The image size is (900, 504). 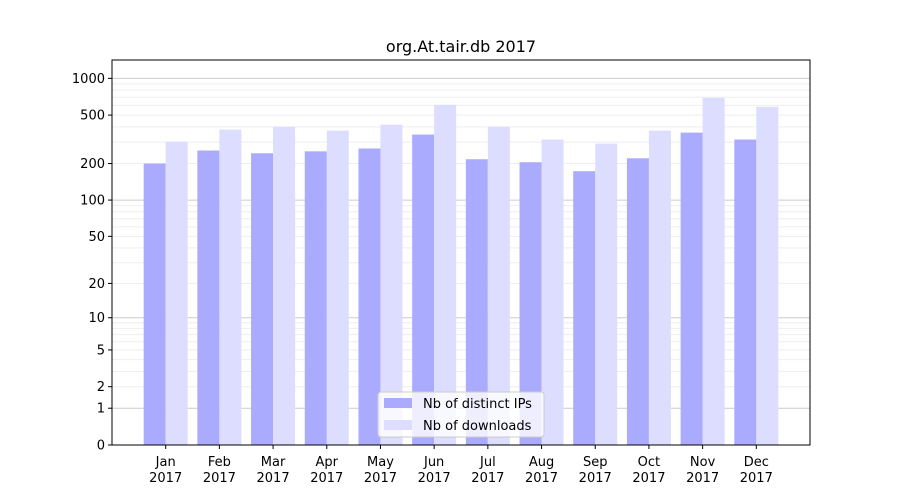 What do you see at coordinates (595, 470) in the screenshot?
I see `x-tick-label: Sep 2017` at bounding box center [595, 470].